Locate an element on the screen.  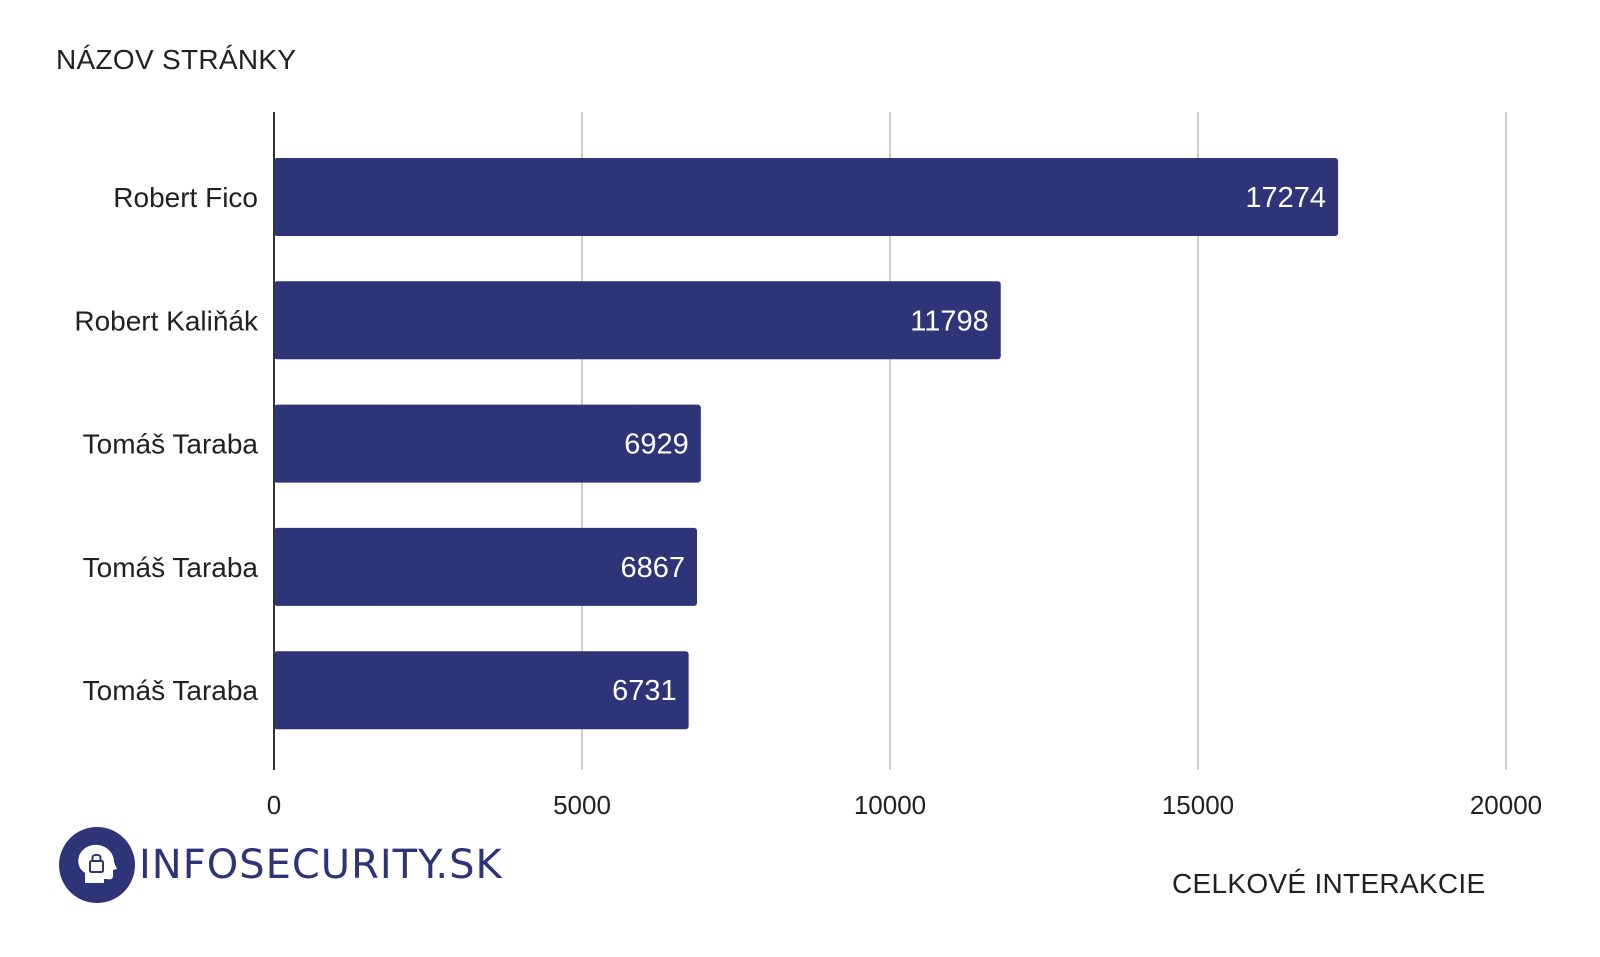
logo-text: INFOSECURITY.SK is located at coordinates (321, 865).